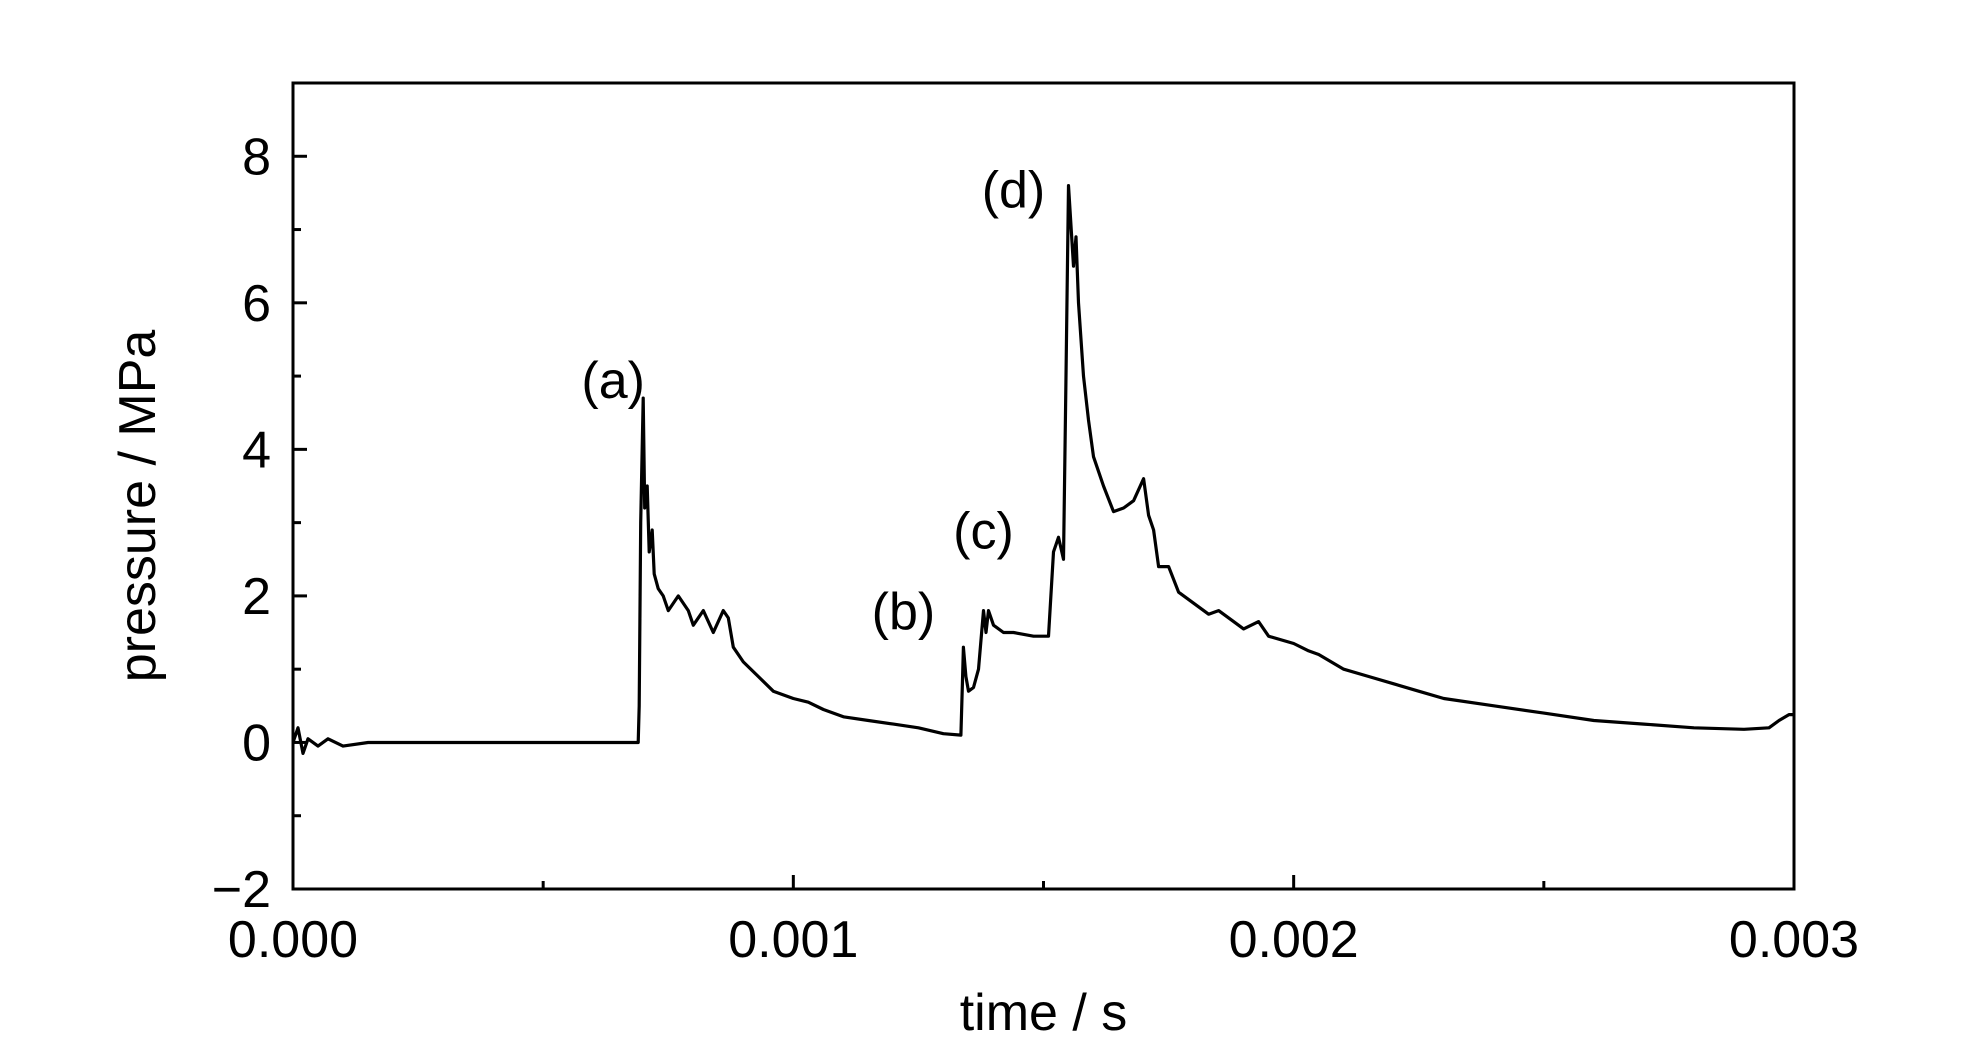 This screenshot has height=1063, width=1984. I want to click on peak-label: (c), so click(983, 531).